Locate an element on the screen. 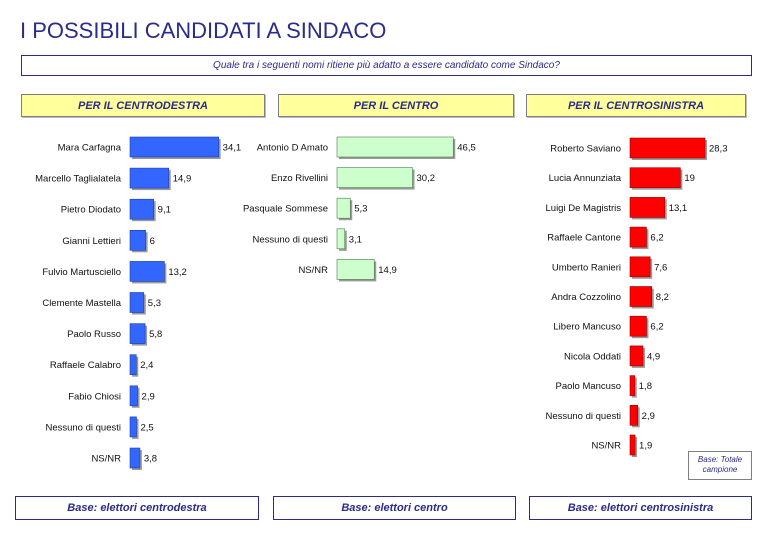 Image resolution: width=780 pixels, height=540 pixels. value-label: 1,9 is located at coordinates (645, 446).